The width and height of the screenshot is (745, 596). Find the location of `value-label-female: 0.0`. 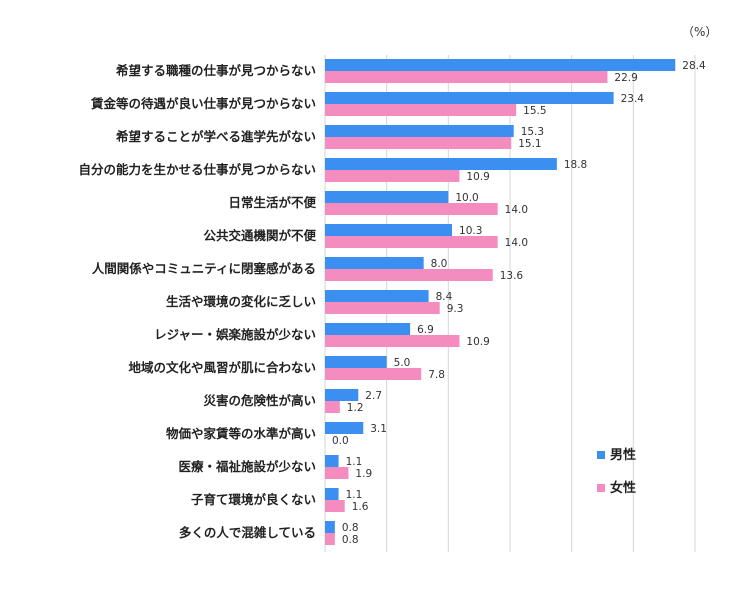

value-label-female: 0.0 is located at coordinates (340, 441).